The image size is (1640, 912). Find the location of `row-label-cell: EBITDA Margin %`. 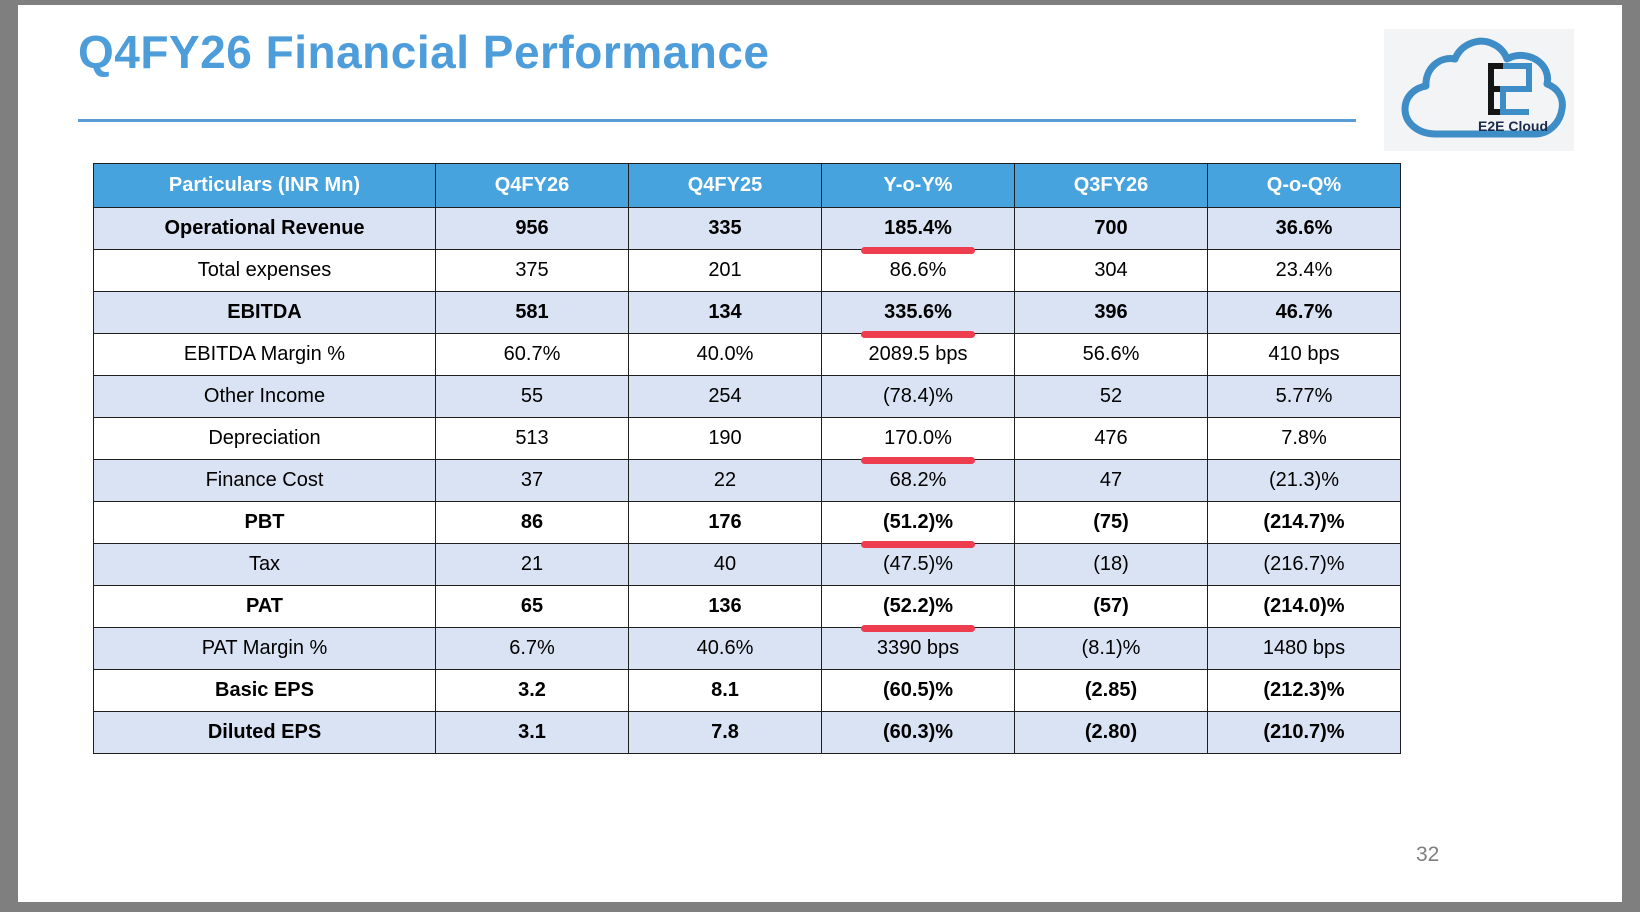

row-label-cell: EBITDA Margin % is located at coordinates (264, 354).